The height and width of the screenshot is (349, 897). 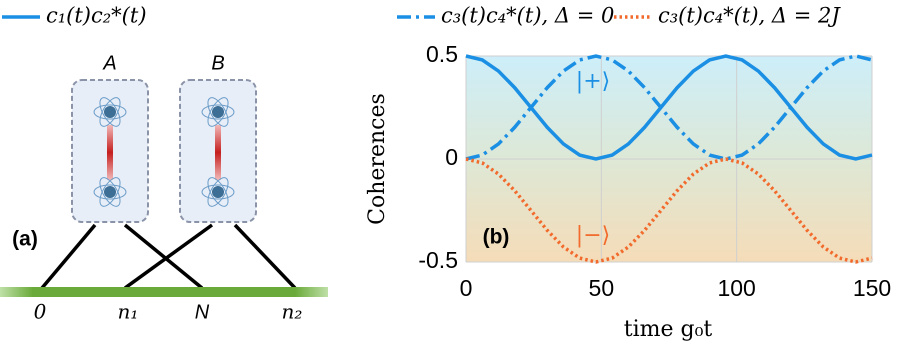 What do you see at coordinates (451, 157) in the screenshot?
I see `y-tick-label: 0` at bounding box center [451, 157].